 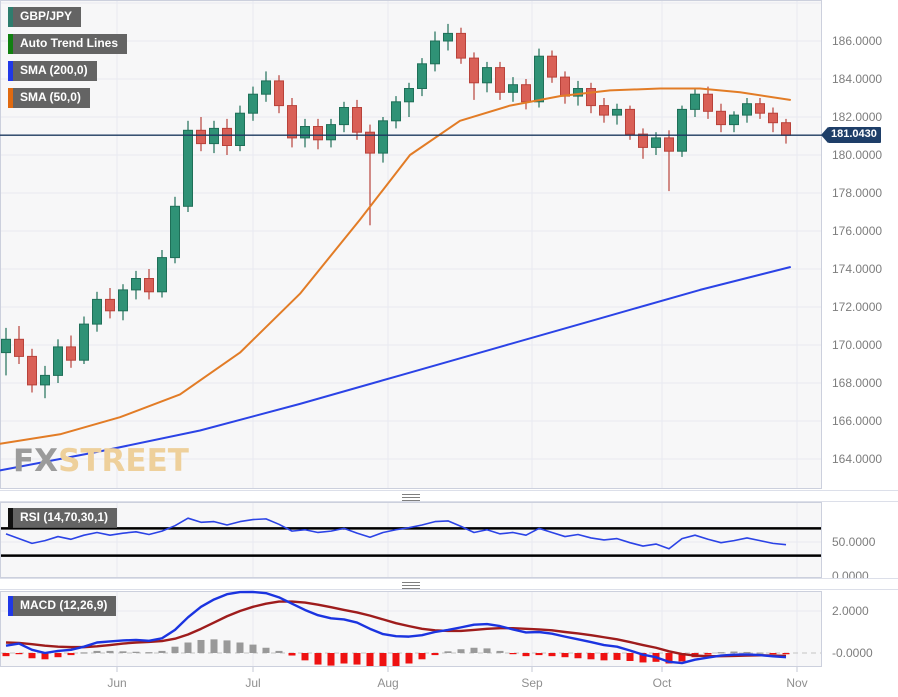 I want to click on month-label-aug: Aug, so click(x=388, y=683).